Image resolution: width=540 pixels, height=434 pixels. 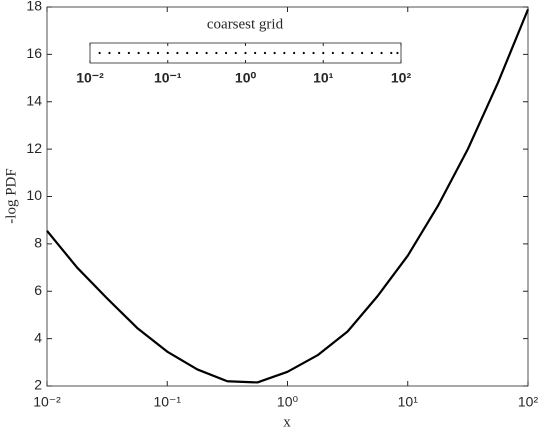 What do you see at coordinates (47, 402) in the screenshot?
I see `x-tick-label: 10⁻²` at bounding box center [47, 402].